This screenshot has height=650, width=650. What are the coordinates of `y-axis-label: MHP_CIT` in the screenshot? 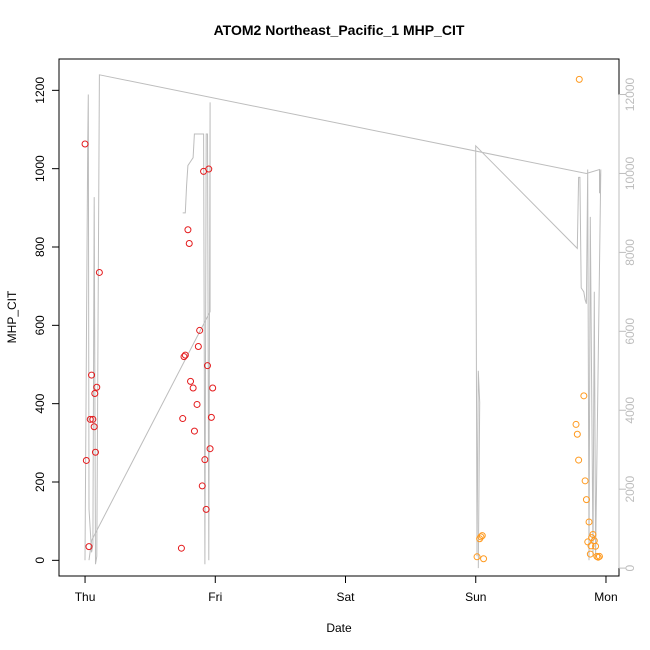 It's located at (12, 316).